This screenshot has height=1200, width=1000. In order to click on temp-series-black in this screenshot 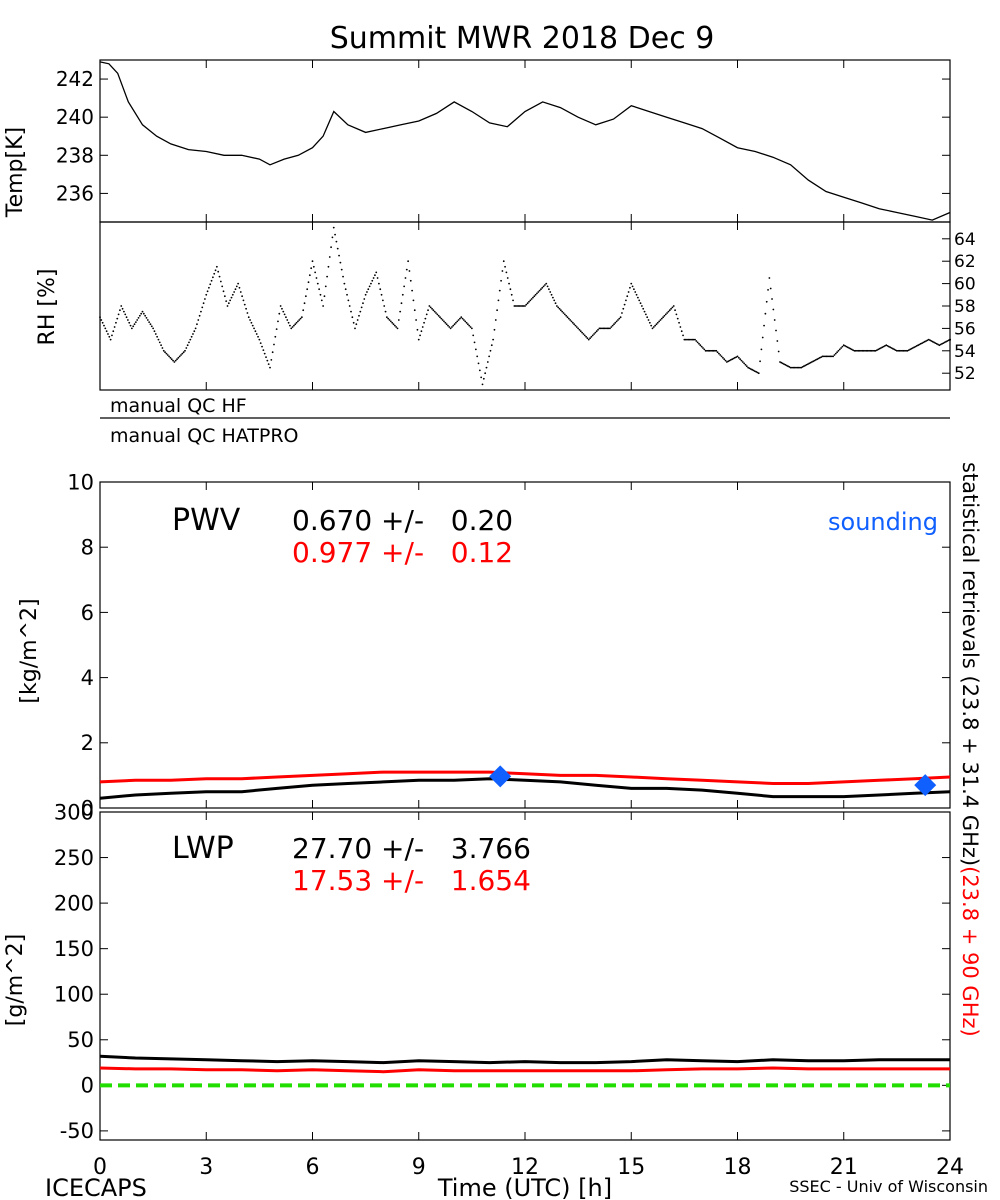, I will do `click(525, 141)`.